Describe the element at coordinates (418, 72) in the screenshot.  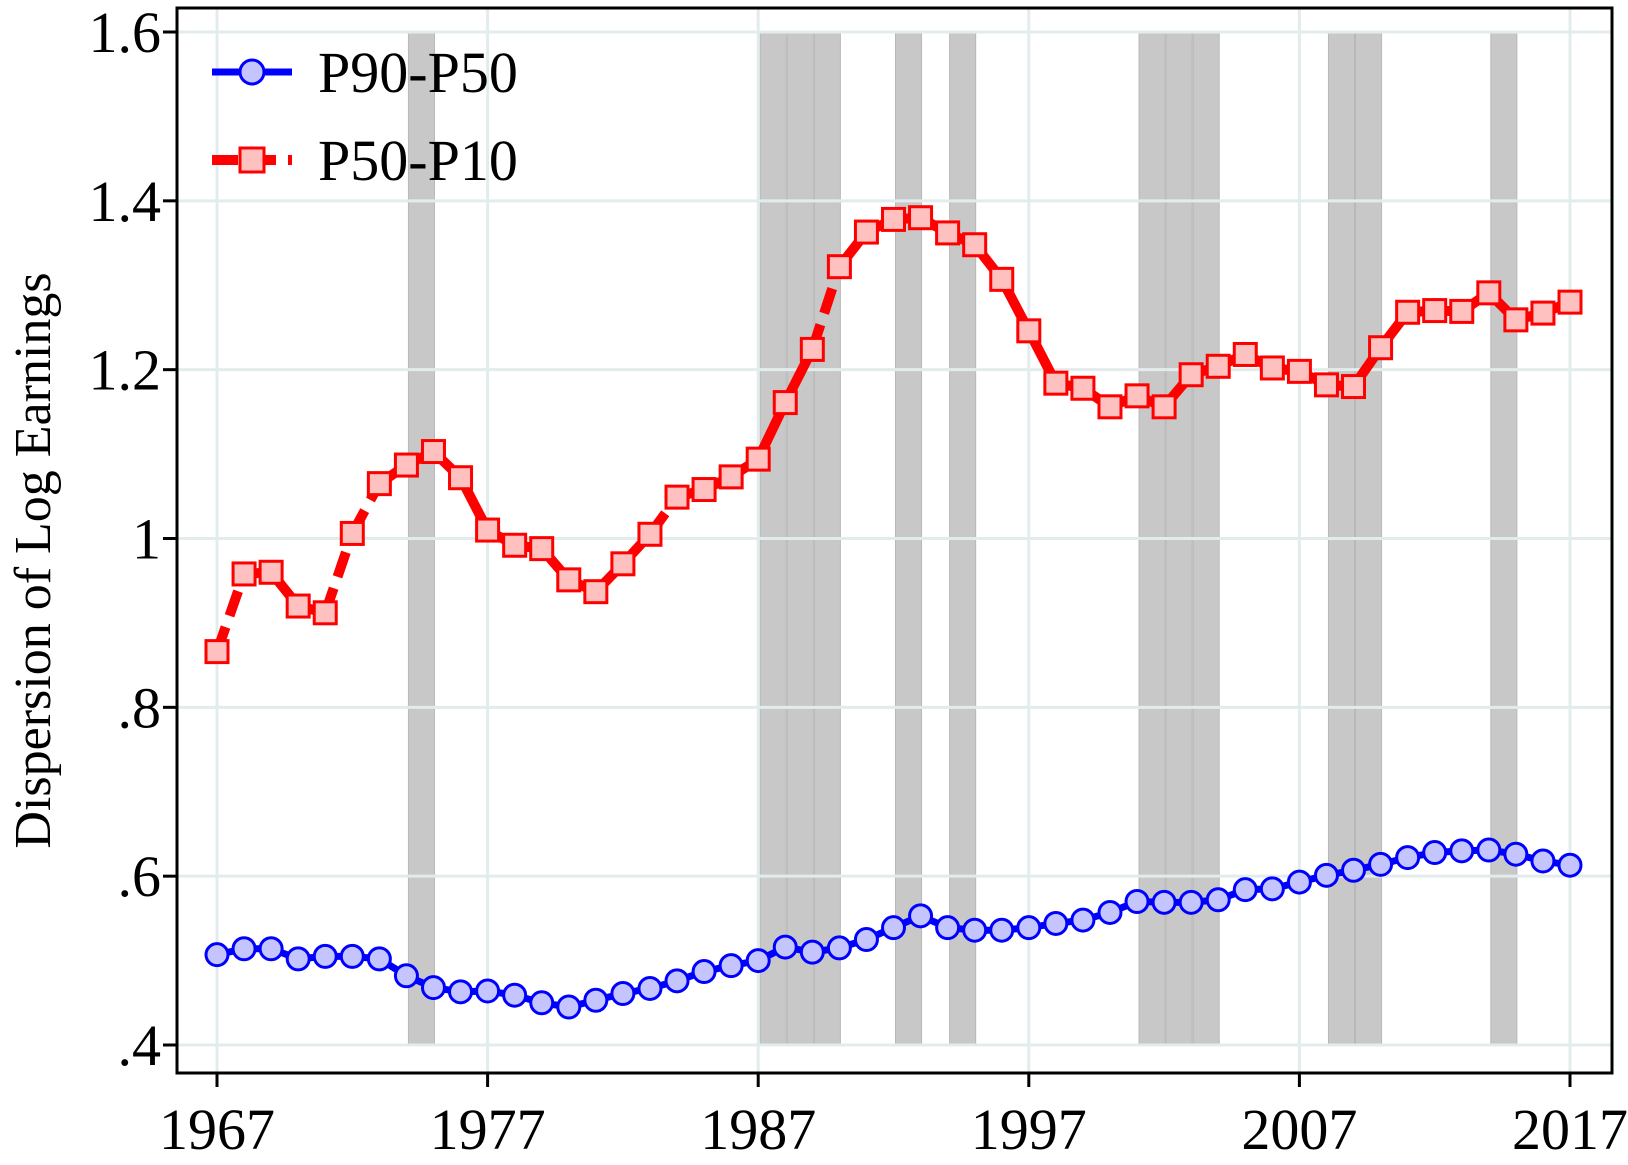
I see `legend-label: P90-P50` at that location.